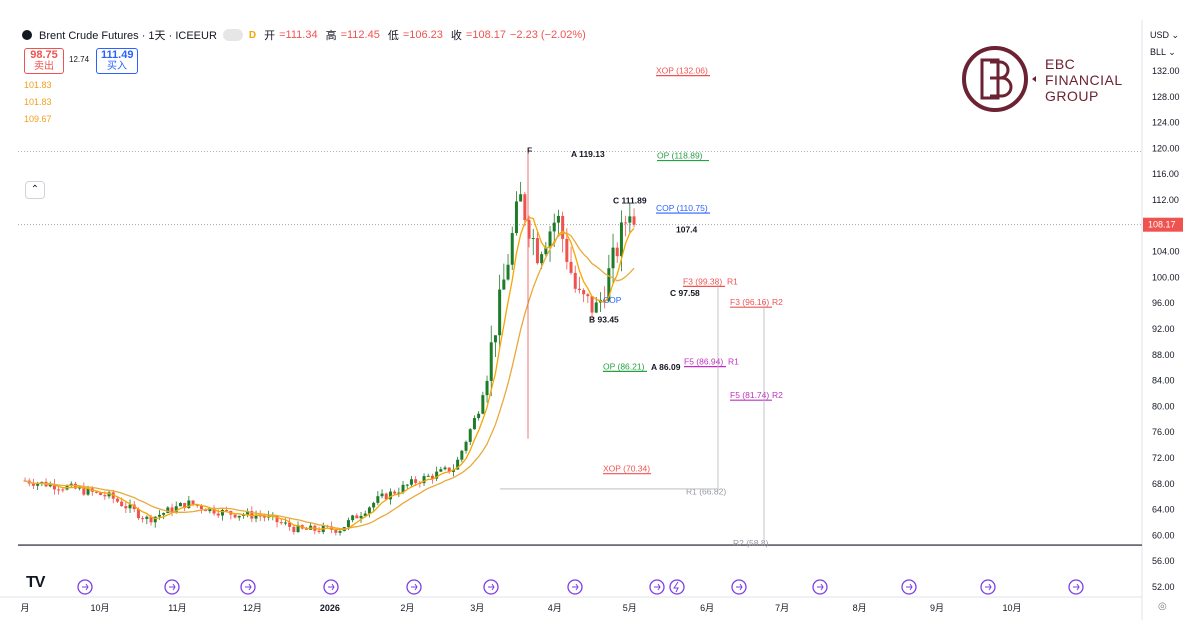 This screenshot has height=640, width=1200. I want to click on price-tick-label: 60.00, so click(1163, 535).